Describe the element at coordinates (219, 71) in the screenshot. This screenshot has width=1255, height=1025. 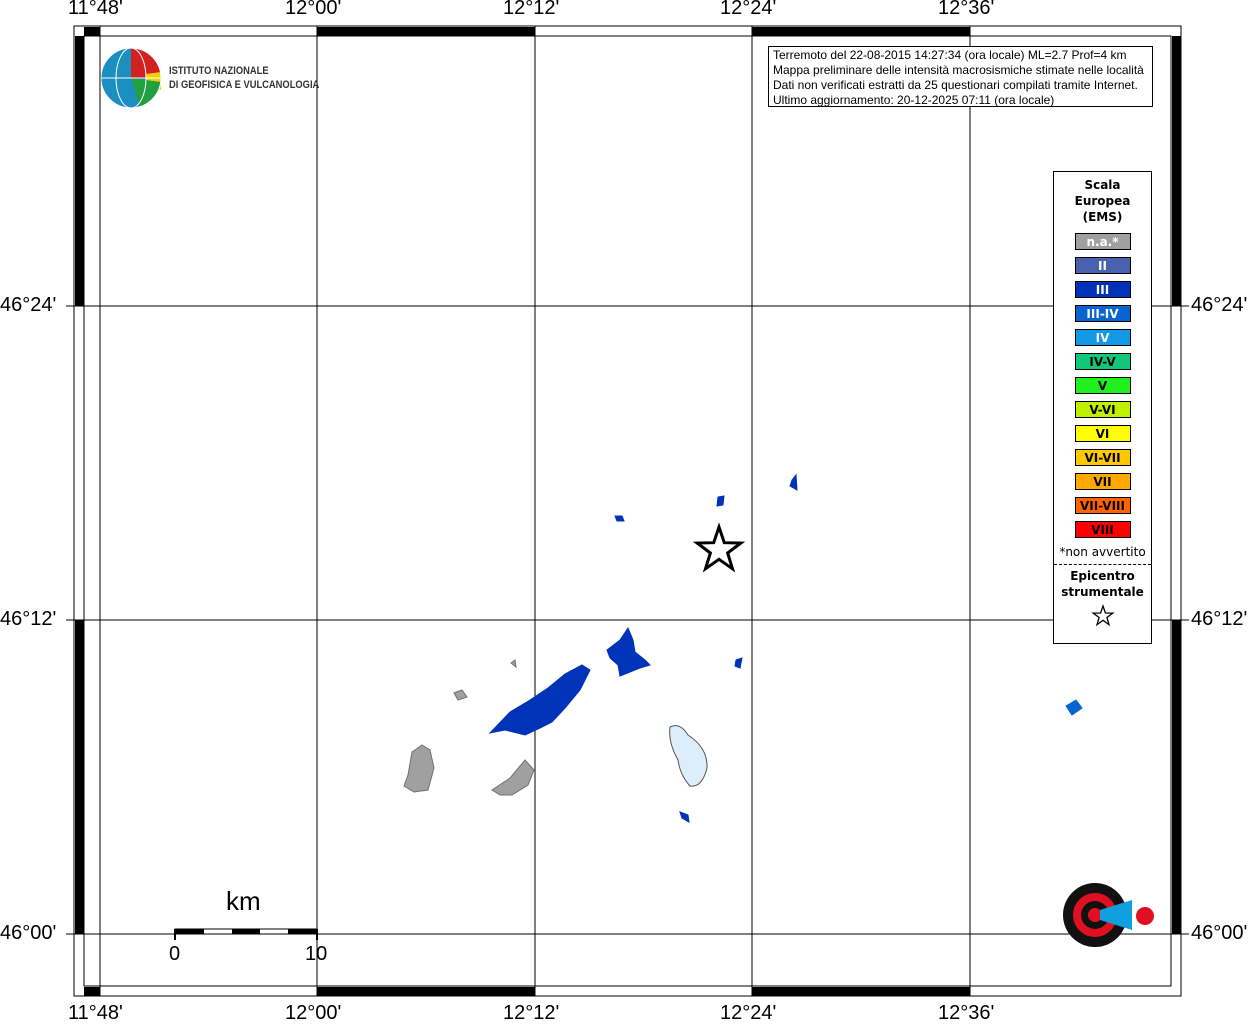
I see `ingv-line1: ISTITUTO NAZIONALE` at that location.